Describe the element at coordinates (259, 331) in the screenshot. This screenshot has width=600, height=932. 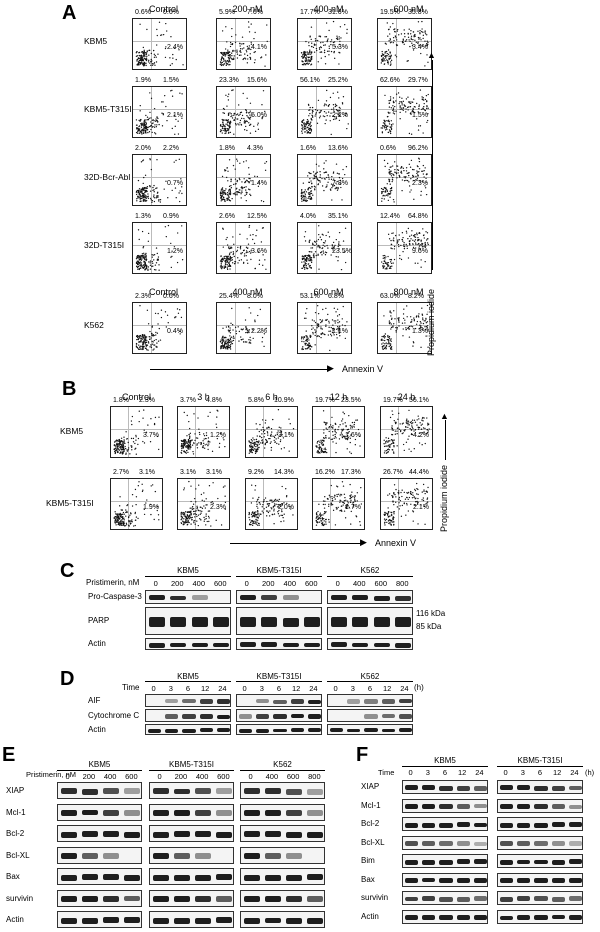
I see `pct-lower-right: 2.2%` at that location.